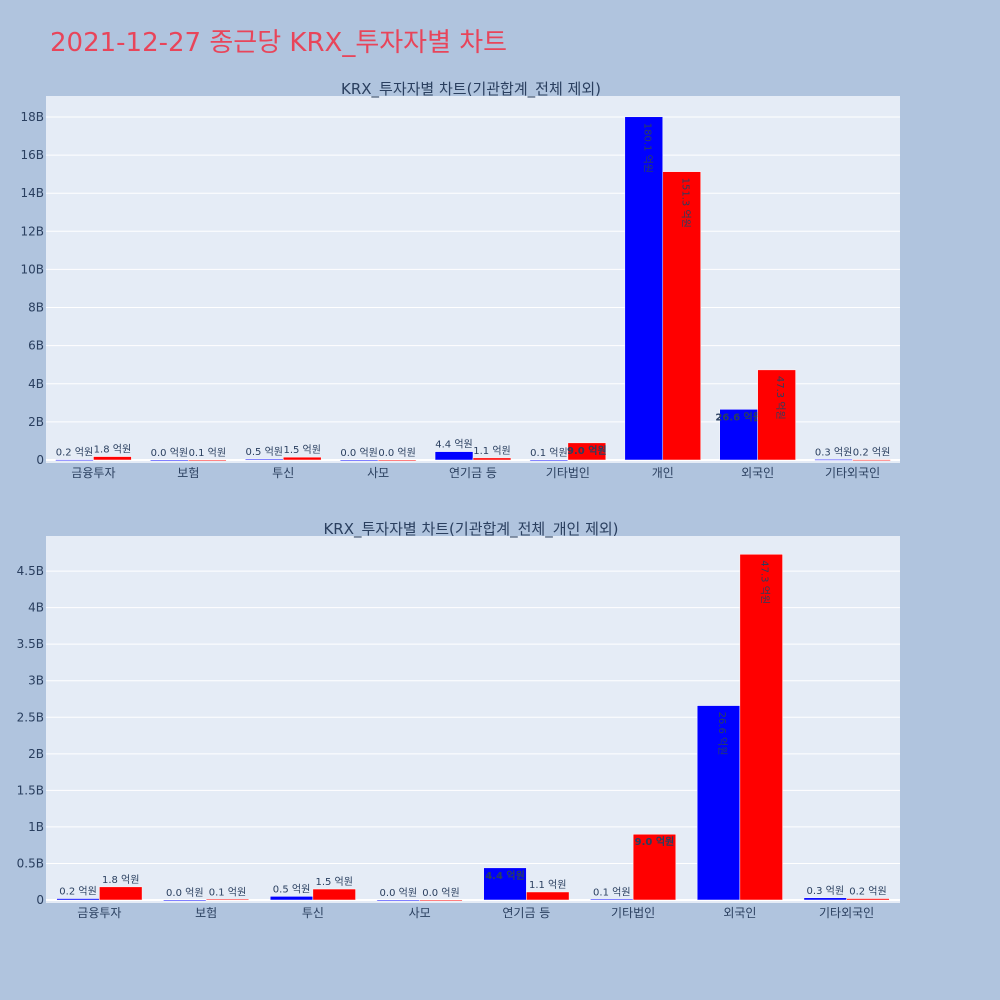 The image size is (1000, 1000). What do you see at coordinates (279, 43) in the screenshot?
I see `page-title: 2021-12-27 종근당 KRX_투자자별 차트` at bounding box center [279, 43].